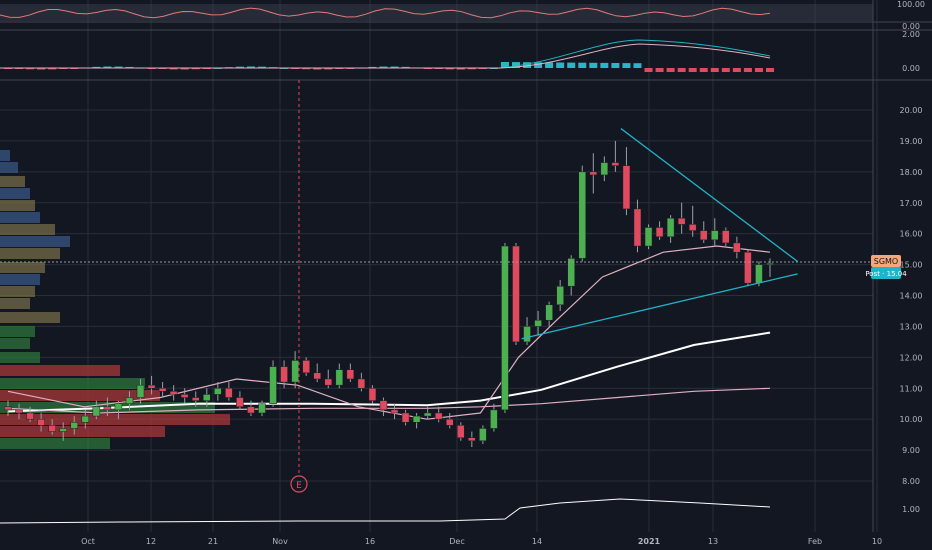 This screenshot has width=932, height=550. Describe the element at coordinates (911, 326) in the screenshot. I see `price-tick-label: 13.00` at that location.